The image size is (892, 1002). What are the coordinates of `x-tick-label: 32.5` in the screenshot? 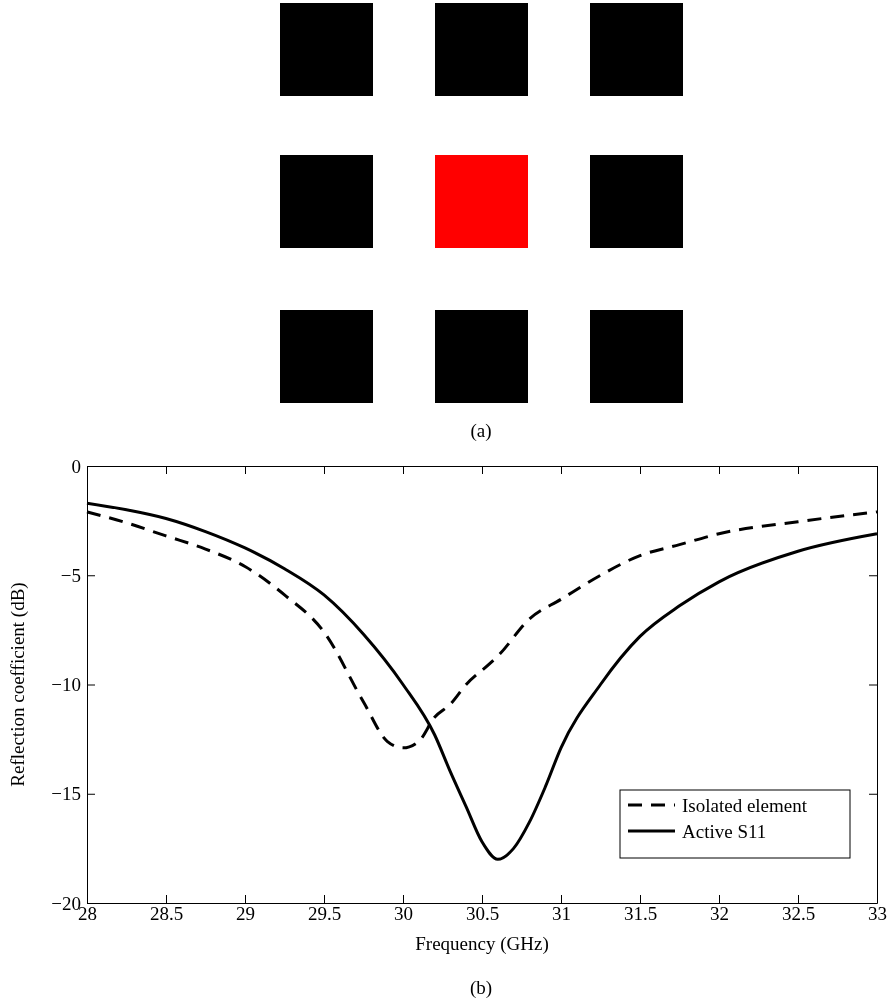 It's located at (798, 914).